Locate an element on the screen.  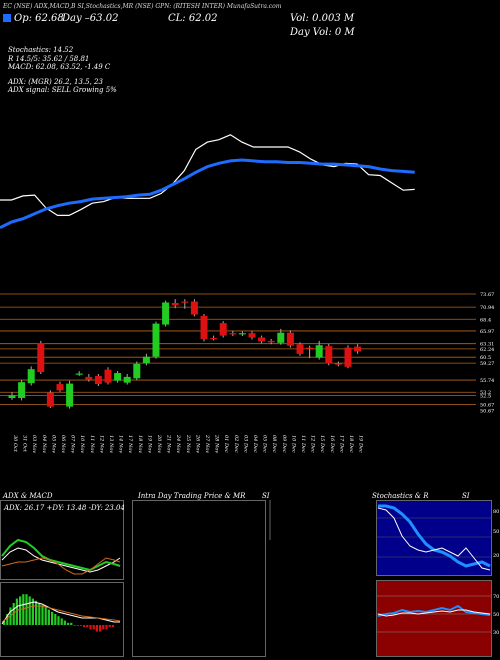
r-text: R 14.5/5: 35.62 / 58.81 is located at coordinates (49, 59).